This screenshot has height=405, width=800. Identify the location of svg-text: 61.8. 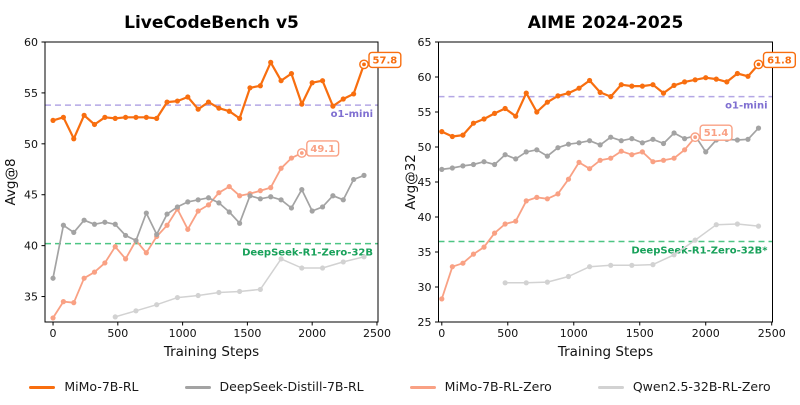
(779, 60).